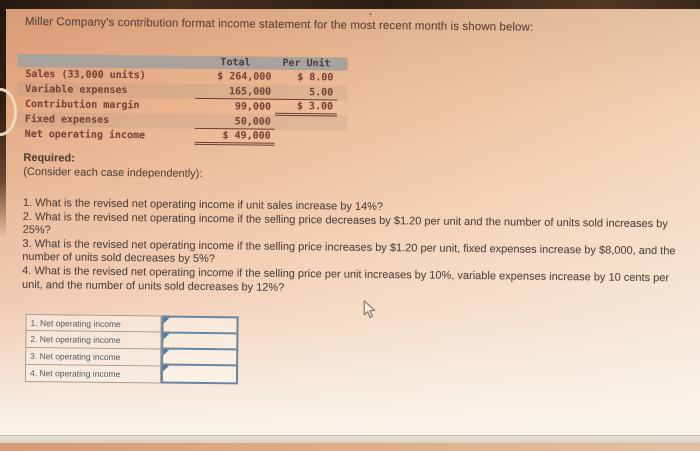 The height and width of the screenshot is (451, 700). Describe the element at coordinates (93, 357) in the screenshot. I see `answer-label-3: 3. Net operating income` at that location.